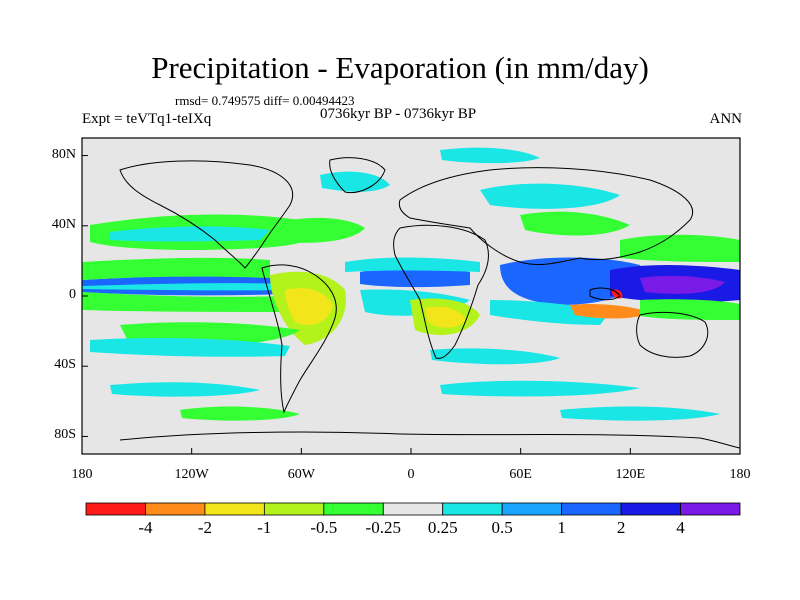  I want to click on map-title: Precipitation - Evaporation (in mm/day), so click(400, 67).